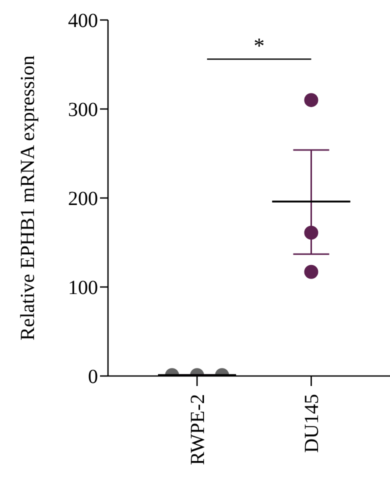 The height and width of the screenshot is (500, 390). I want to click on y-tick-label: 400, so click(83, 21).